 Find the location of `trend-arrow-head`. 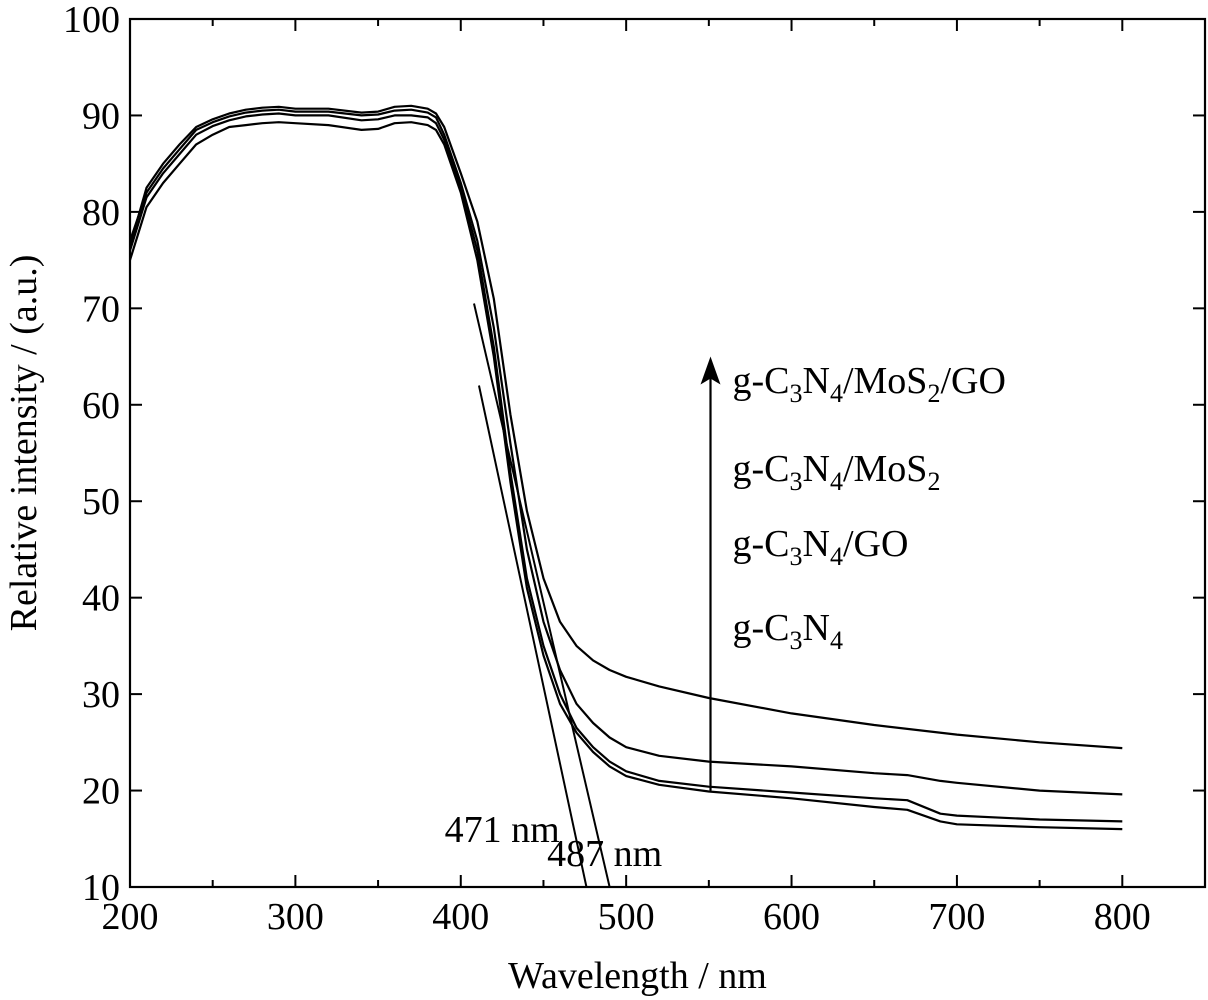

trend-arrow-head is located at coordinates (710, 370).